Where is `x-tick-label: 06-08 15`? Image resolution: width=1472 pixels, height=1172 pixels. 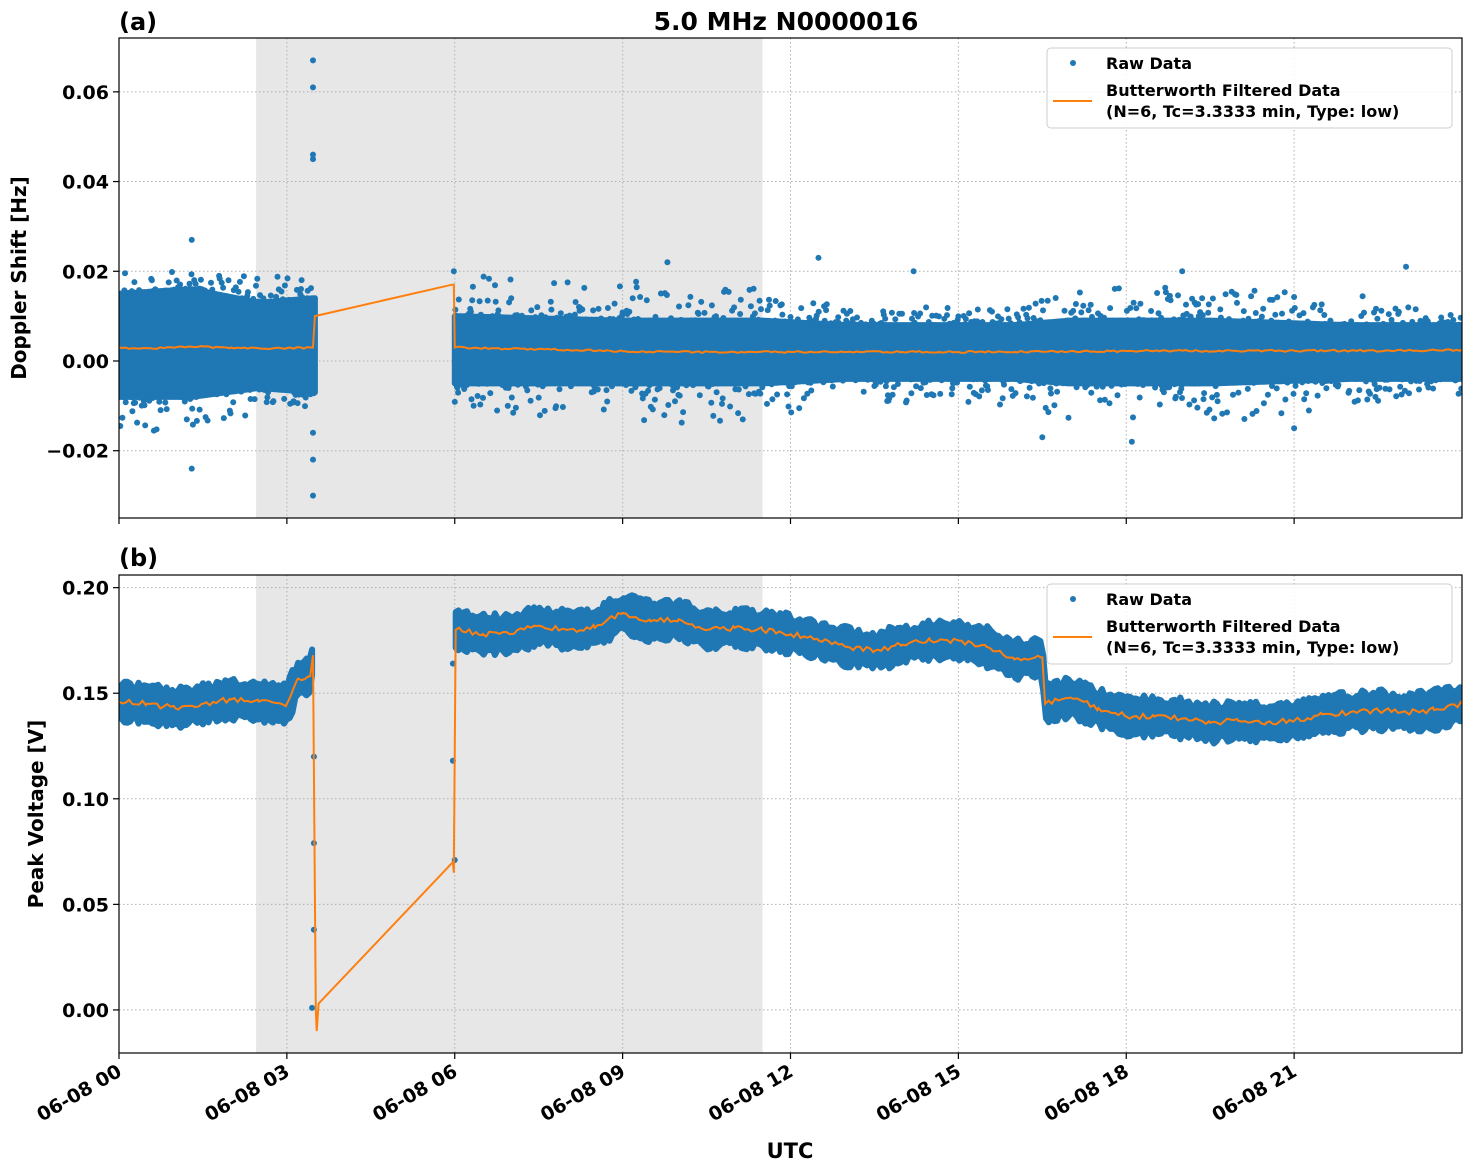 x-tick-label: 06-08 15 is located at coordinates (919, 1093).